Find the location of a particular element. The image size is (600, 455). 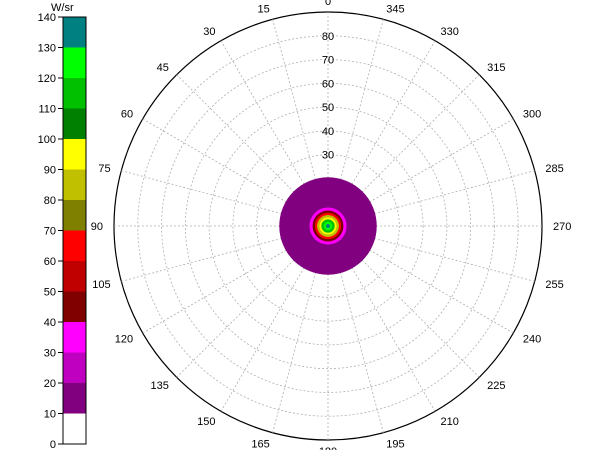

angular-tick-label-16: 240 is located at coordinates (532, 340).